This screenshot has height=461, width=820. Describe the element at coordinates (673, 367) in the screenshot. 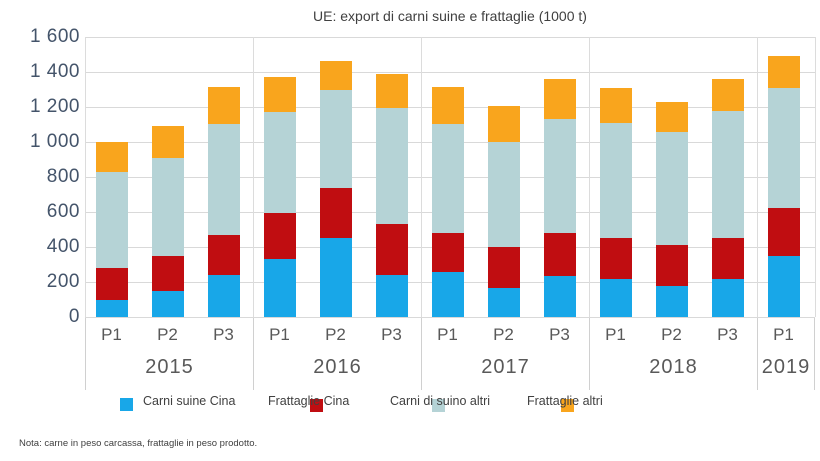

I see `year-label: 2018` at that location.